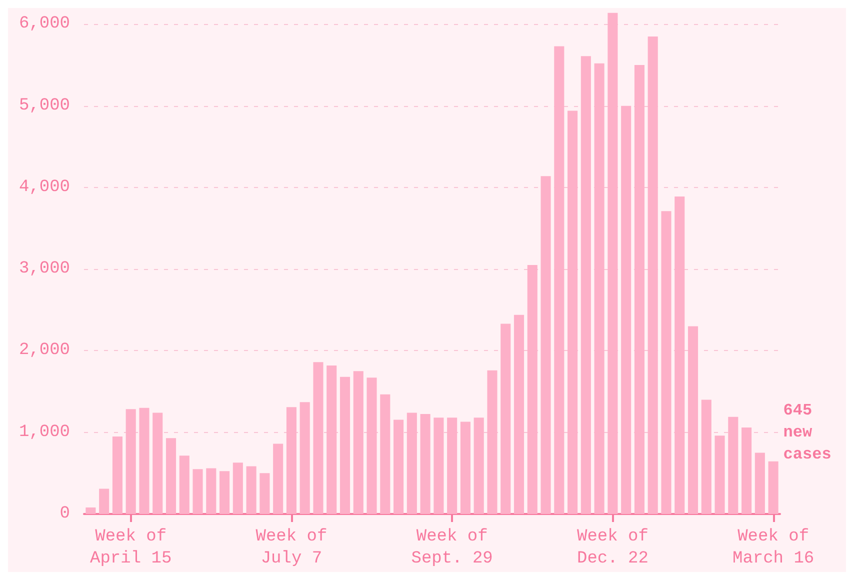 Image resolution: width=854 pixels, height=580 pixels. I want to click on y-tick-label: 4,000, so click(44, 187).